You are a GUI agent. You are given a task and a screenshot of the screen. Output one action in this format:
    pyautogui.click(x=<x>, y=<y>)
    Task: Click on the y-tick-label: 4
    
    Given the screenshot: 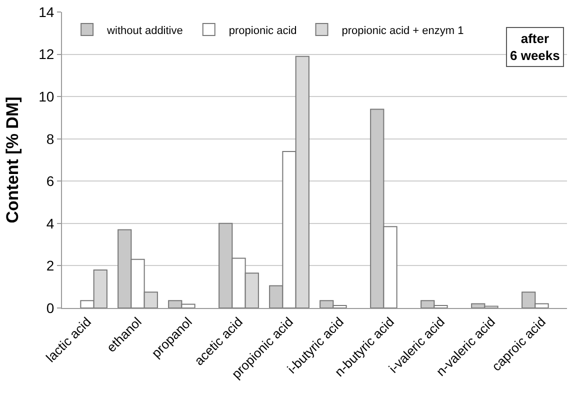 What is the action you would take?
    pyautogui.click(x=50, y=223)
    